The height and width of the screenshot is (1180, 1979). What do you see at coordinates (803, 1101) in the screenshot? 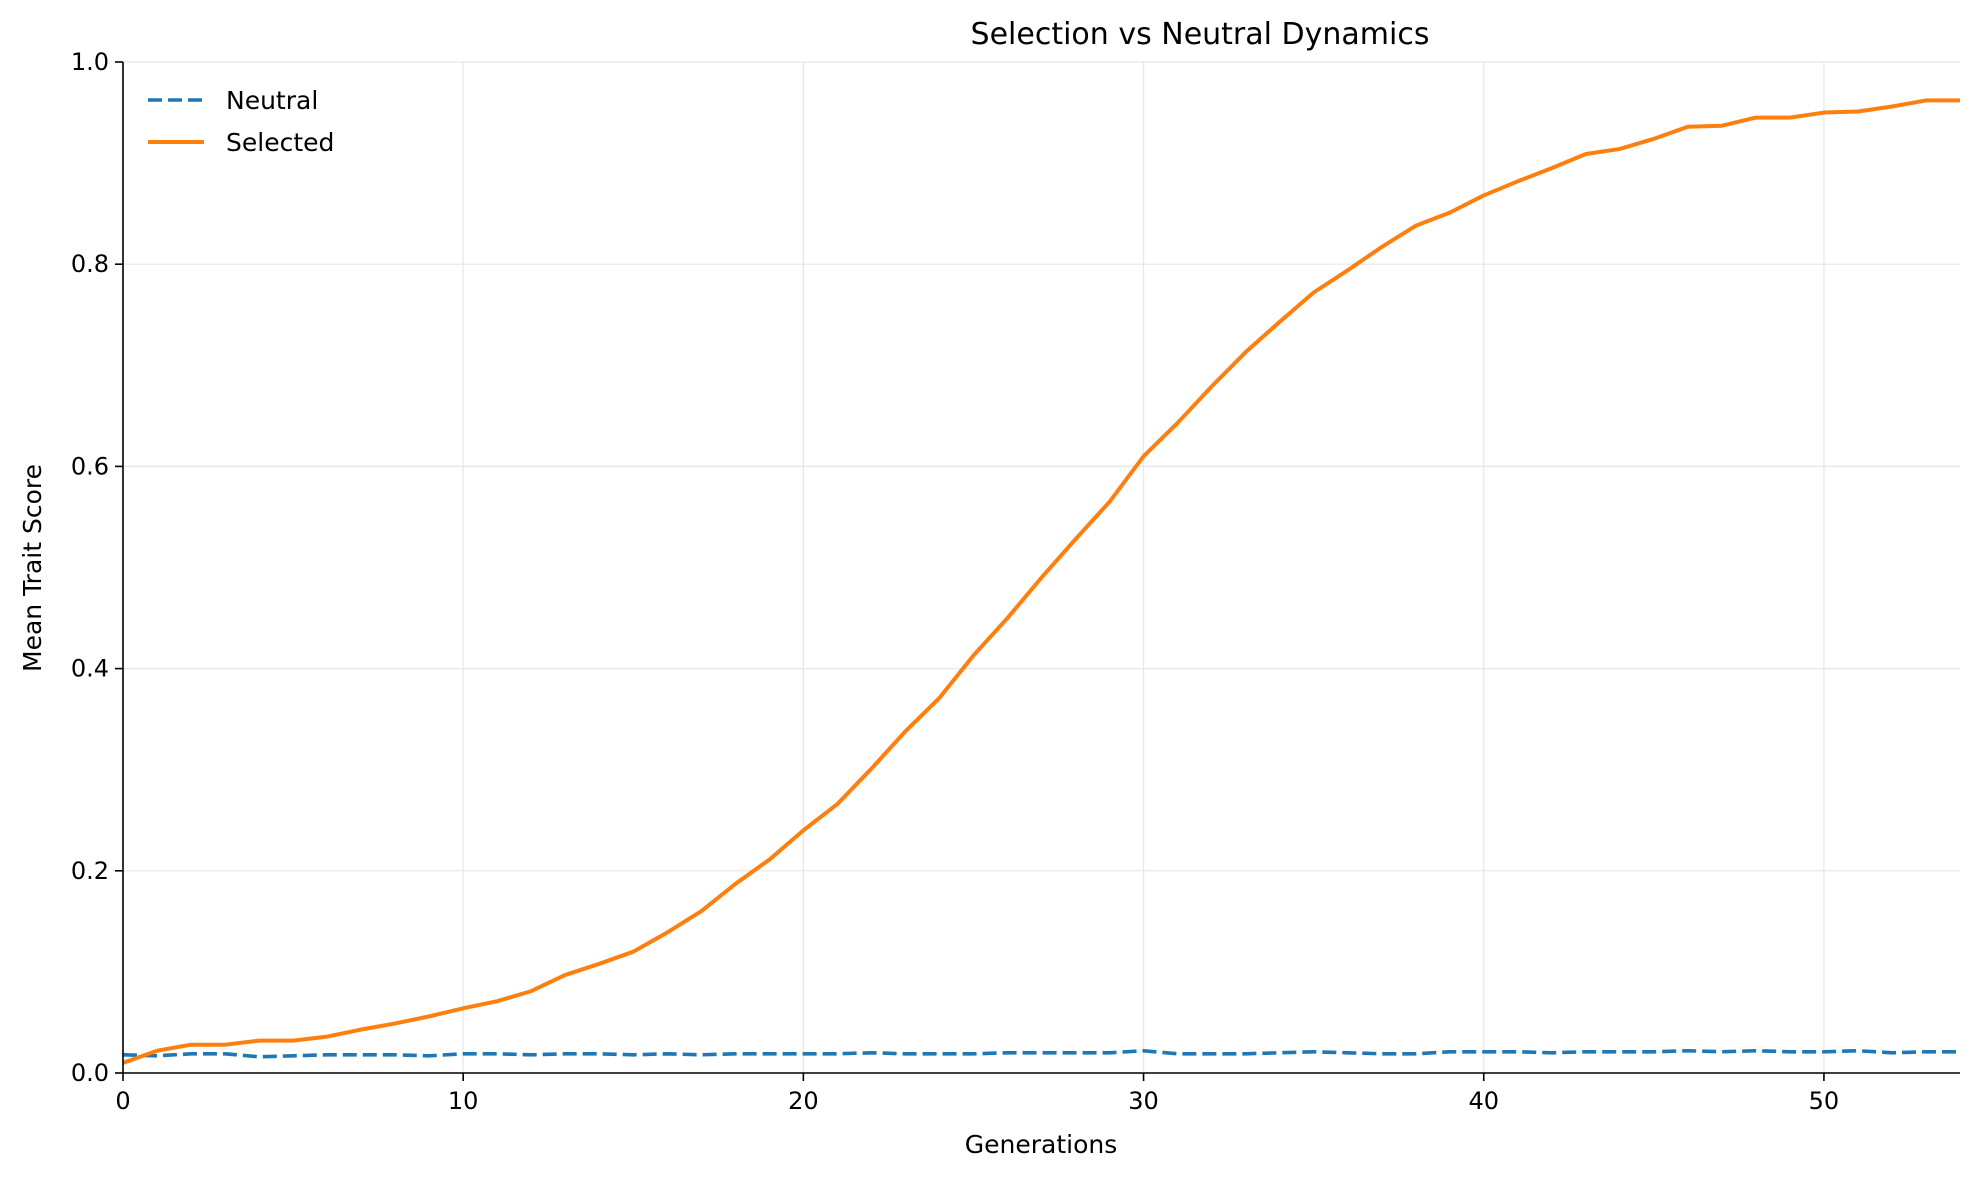
I see `x-tick-label: 20` at bounding box center [803, 1101].